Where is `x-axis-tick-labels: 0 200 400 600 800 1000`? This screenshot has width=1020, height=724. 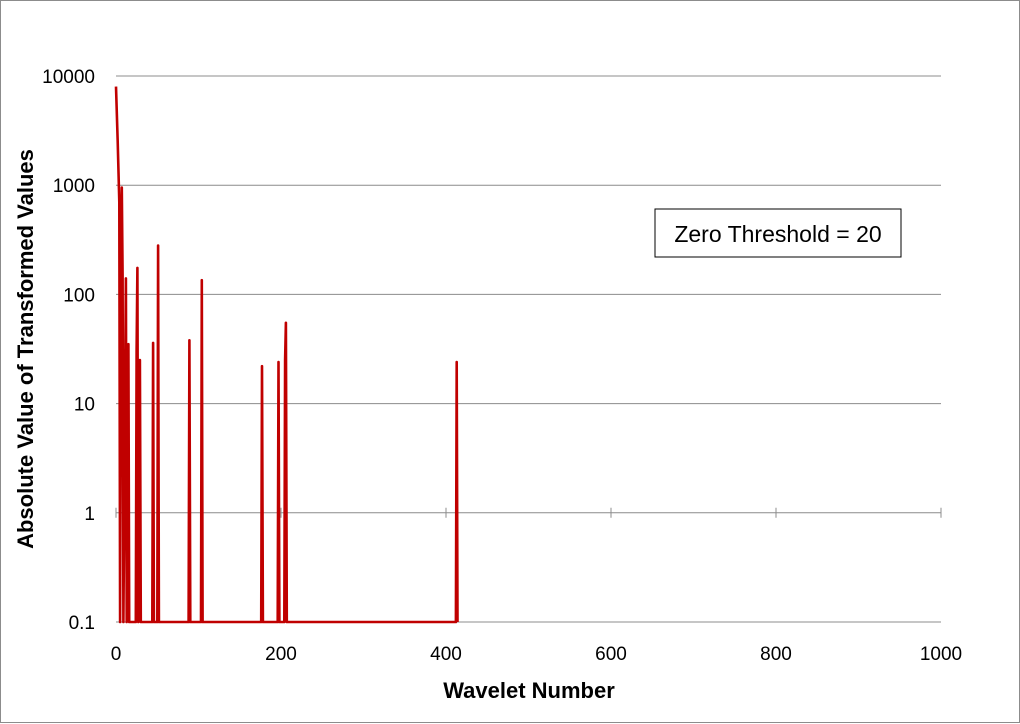 x-axis-tick-labels: 0 200 400 600 800 1000 is located at coordinates (536, 654).